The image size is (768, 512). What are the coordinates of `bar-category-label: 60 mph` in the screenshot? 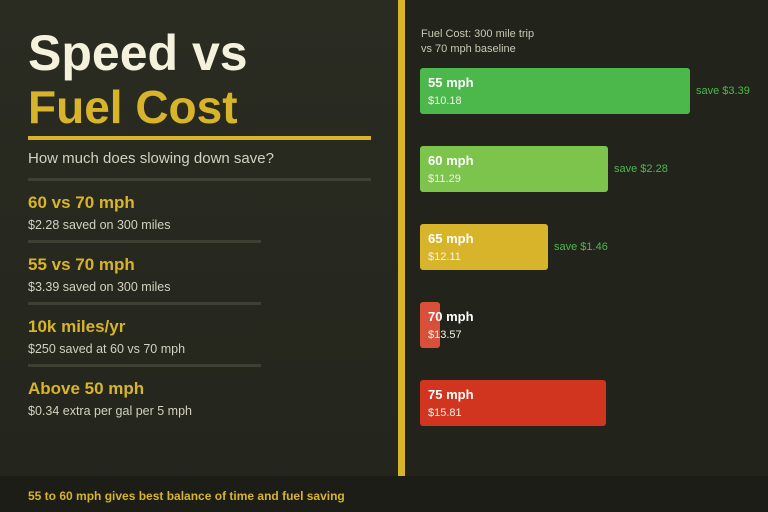 It's located at (451, 160).